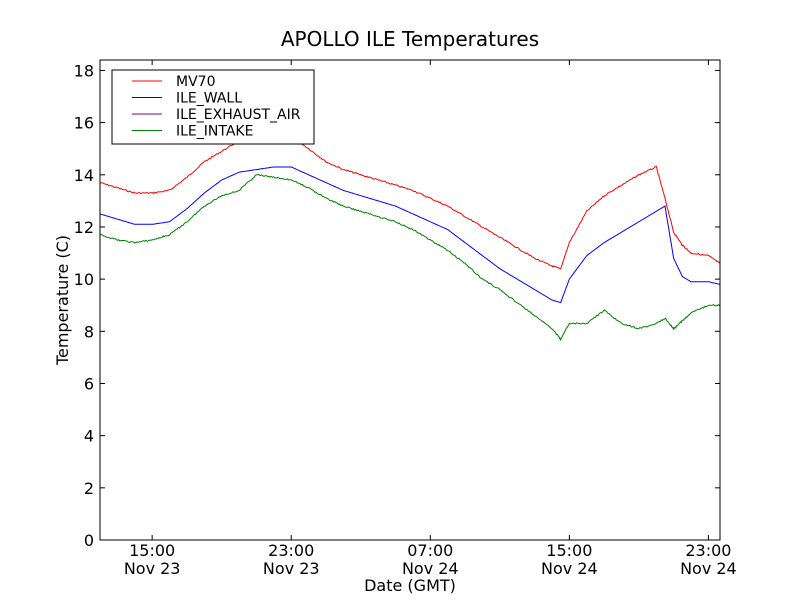 The width and height of the screenshot is (800, 600). What do you see at coordinates (89, 488) in the screenshot?
I see `y-tick-label: 2` at bounding box center [89, 488].